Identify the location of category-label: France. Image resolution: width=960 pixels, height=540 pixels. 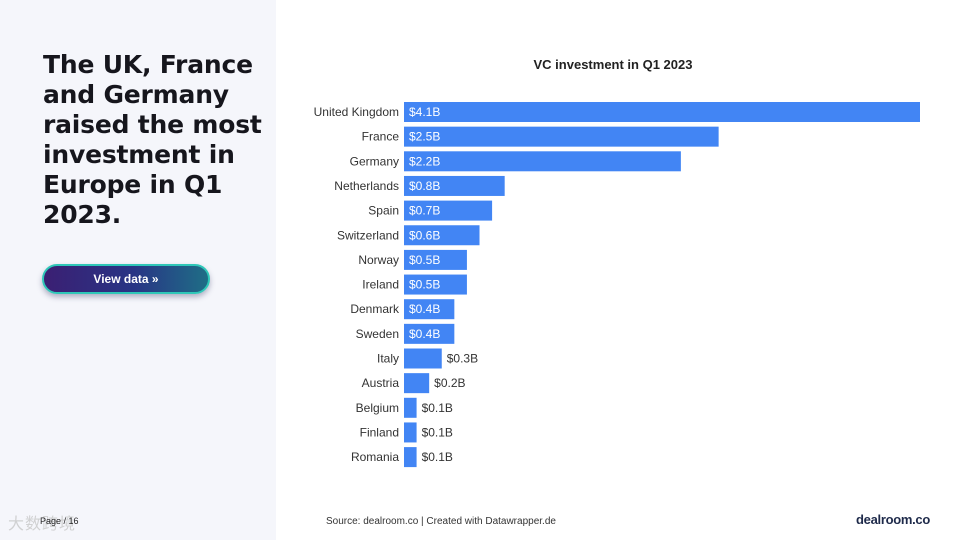
(381, 137).